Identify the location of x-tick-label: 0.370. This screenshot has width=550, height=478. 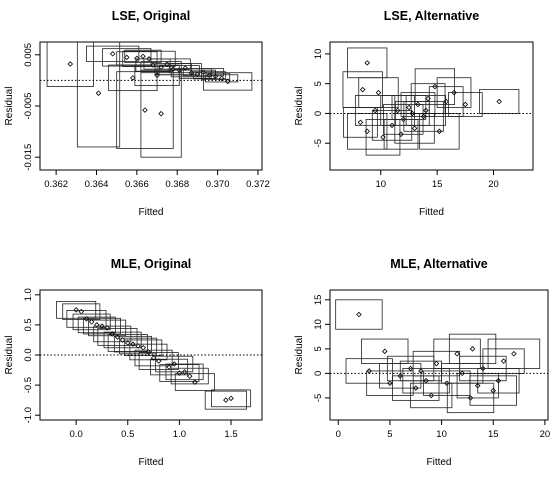
(218, 184).